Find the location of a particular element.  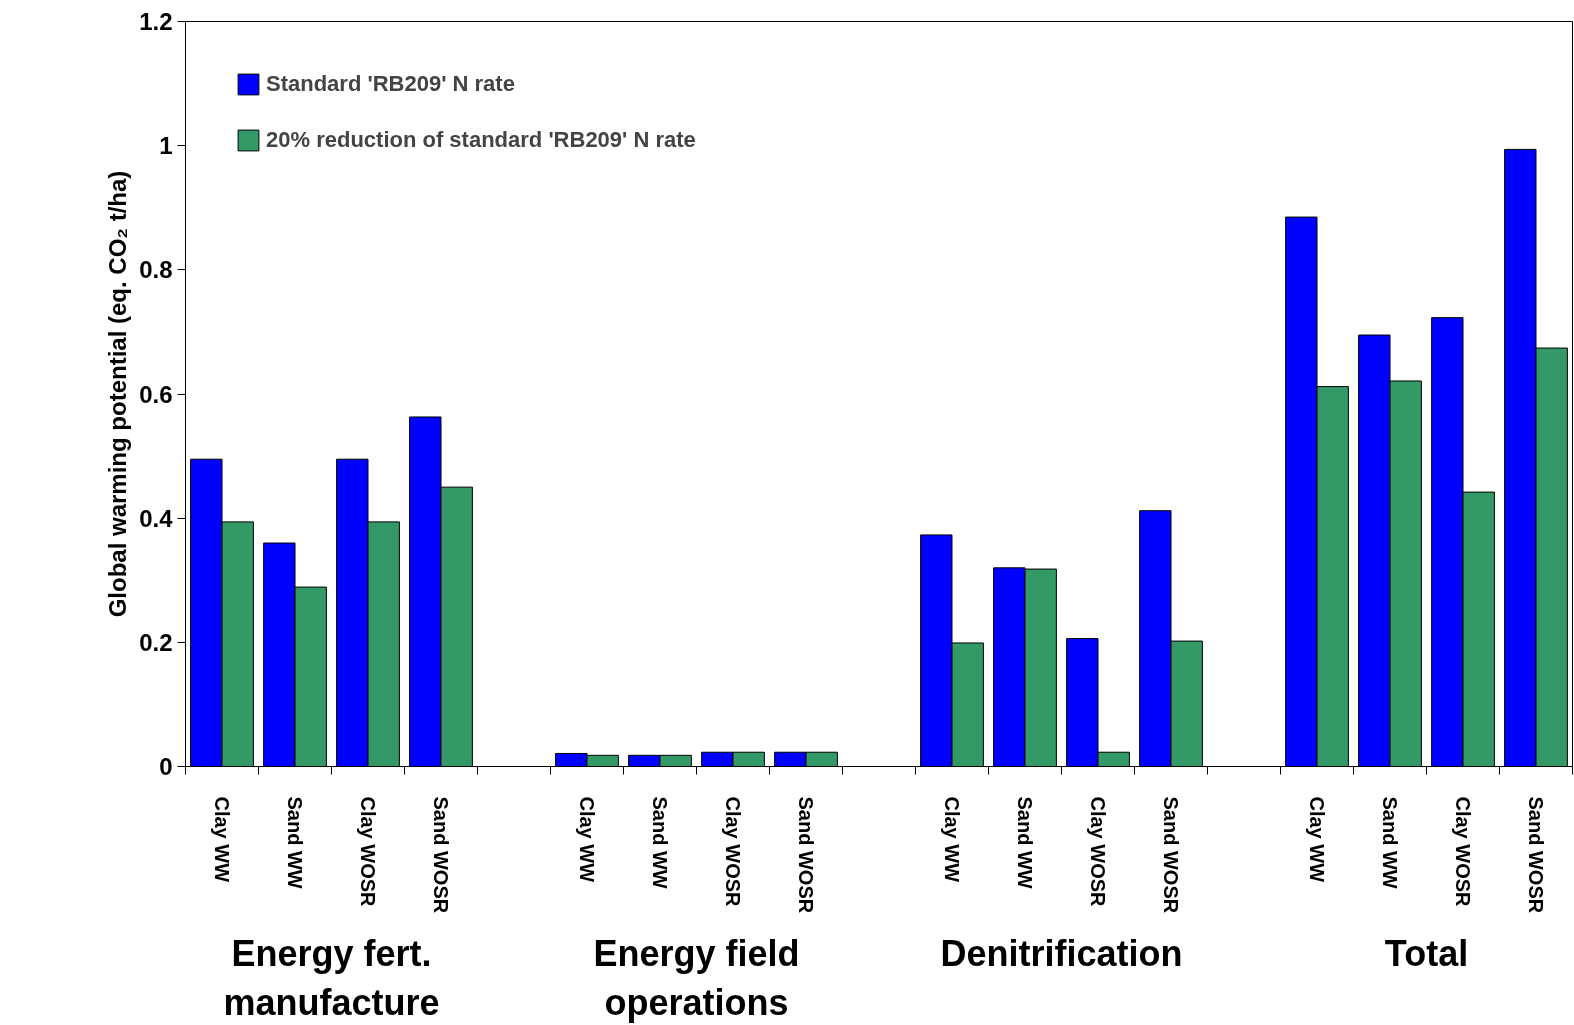

text: Total is located at coordinates (1426, 953).